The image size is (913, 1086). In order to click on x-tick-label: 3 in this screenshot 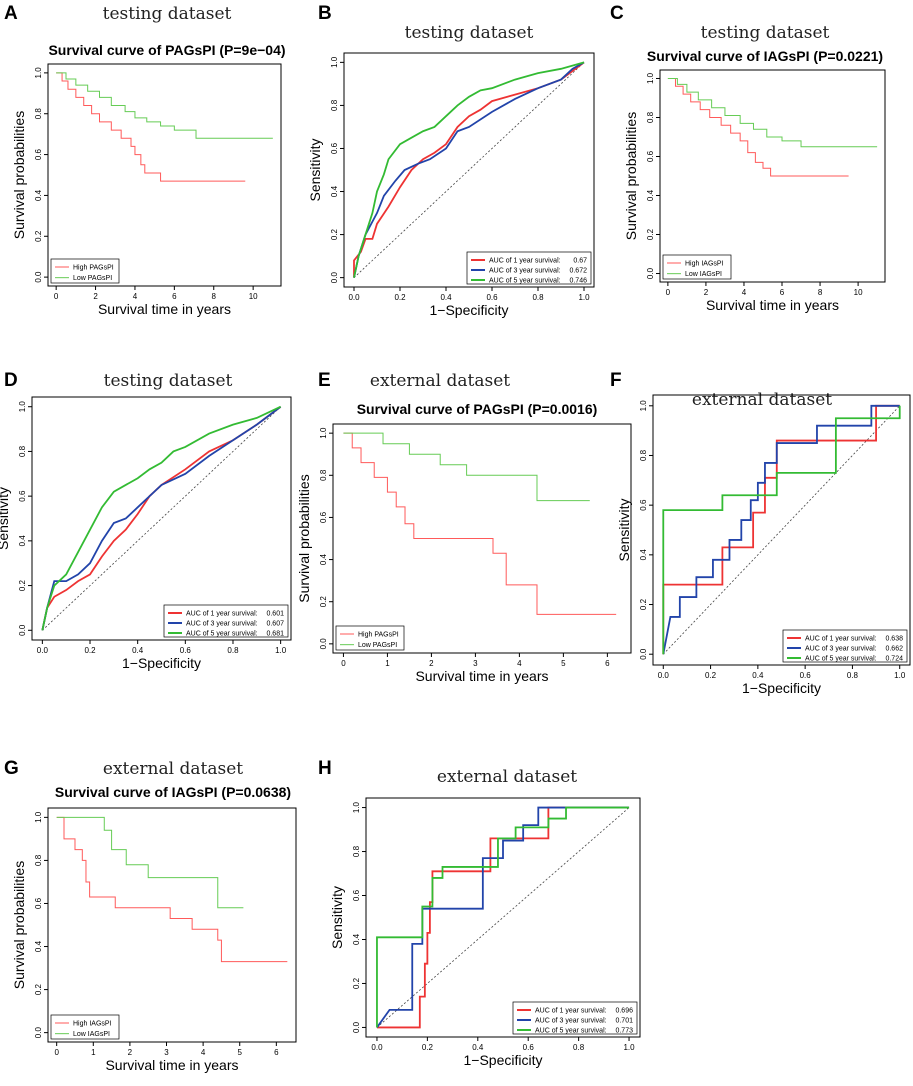, I will do `click(166, 1052)`.